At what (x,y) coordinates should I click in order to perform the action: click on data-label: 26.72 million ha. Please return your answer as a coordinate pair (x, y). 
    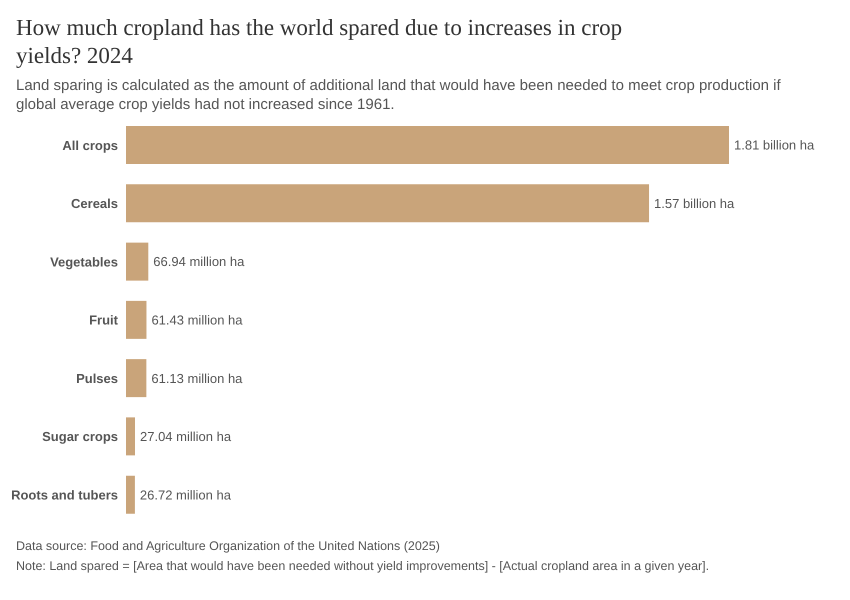
    Looking at the image, I should click on (186, 494).